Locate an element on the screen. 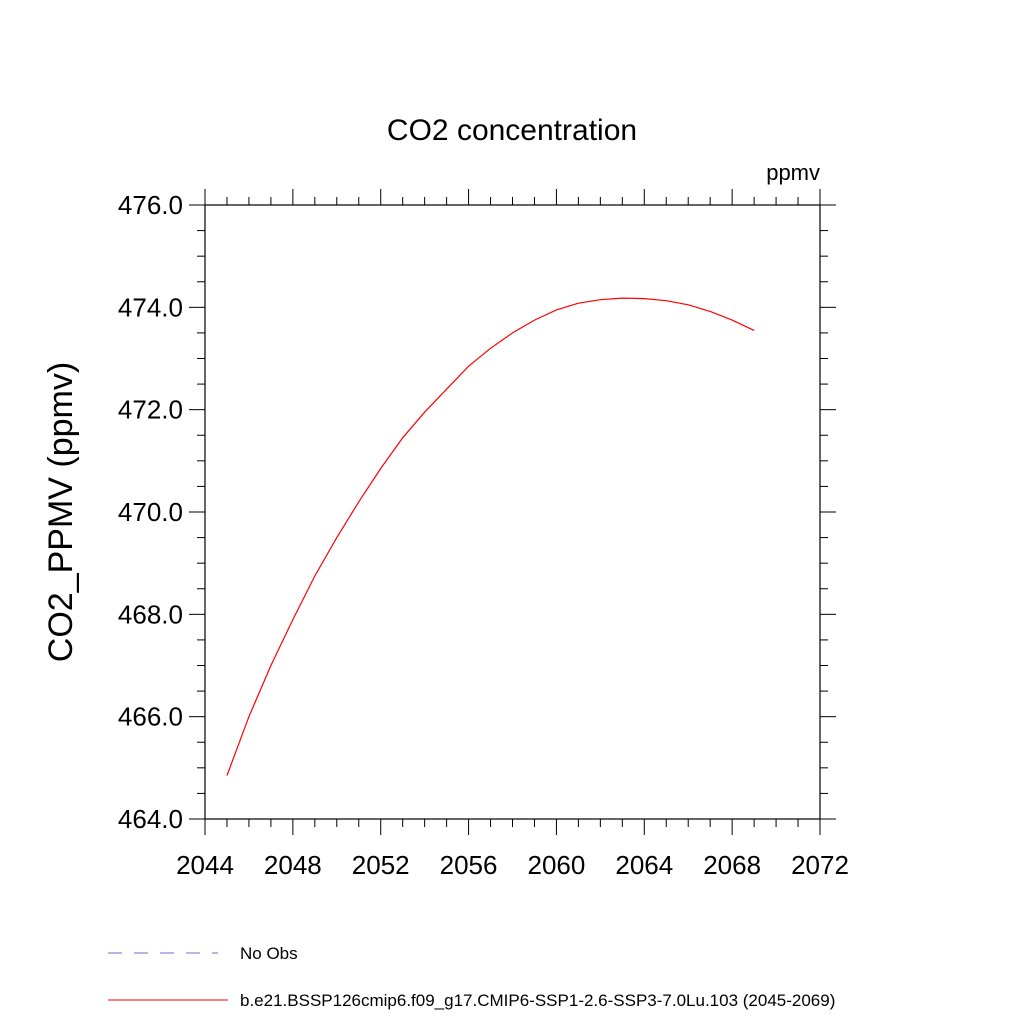 This screenshot has width=1024, height=1024. units-label: ppmv is located at coordinates (793, 172).